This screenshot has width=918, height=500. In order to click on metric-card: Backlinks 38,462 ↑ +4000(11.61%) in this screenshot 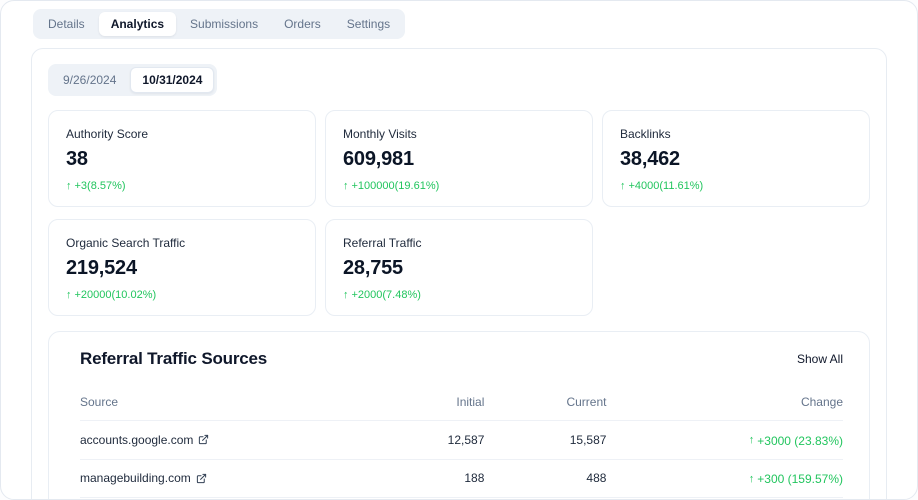, I will do `click(736, 158)`.